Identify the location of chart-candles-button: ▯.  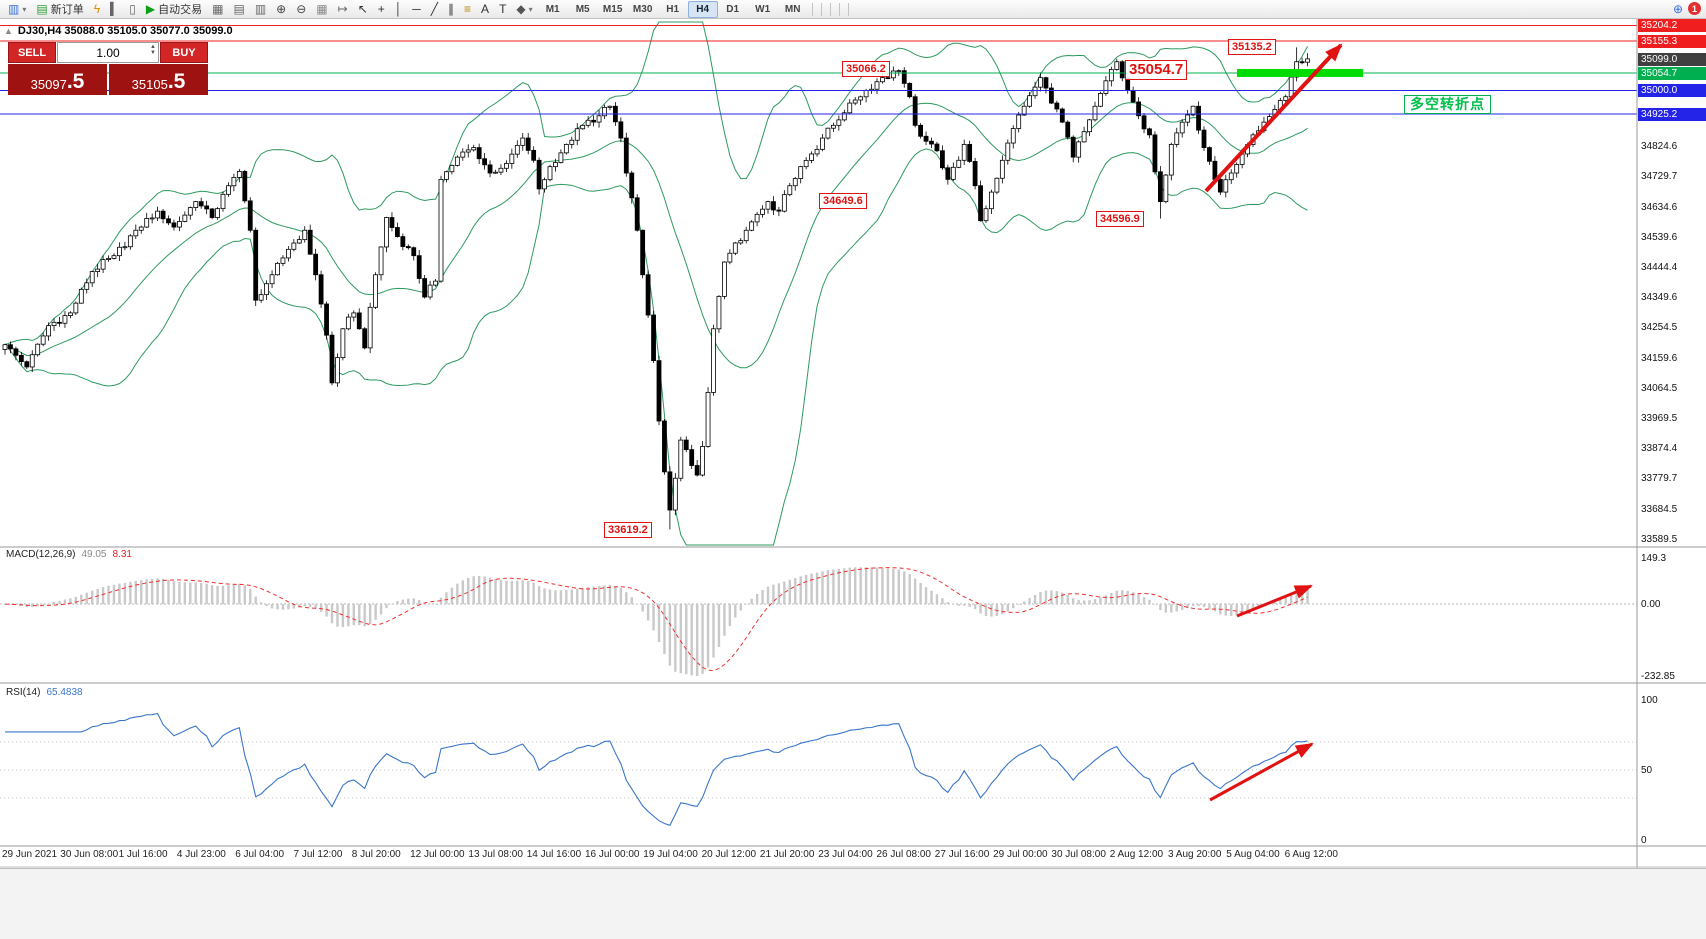
(132, 9).